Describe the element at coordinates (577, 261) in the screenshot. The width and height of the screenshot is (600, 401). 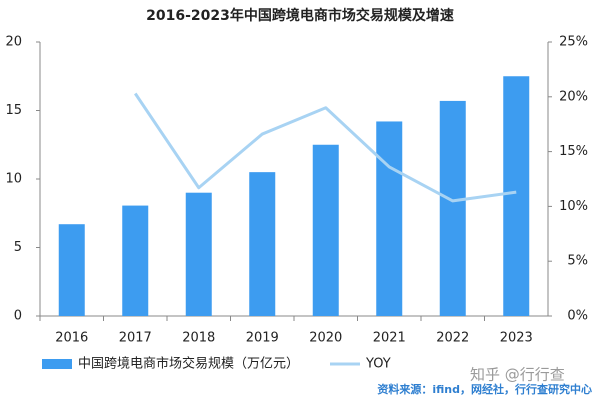
I see `y2-tick-label: 5%` at that location.